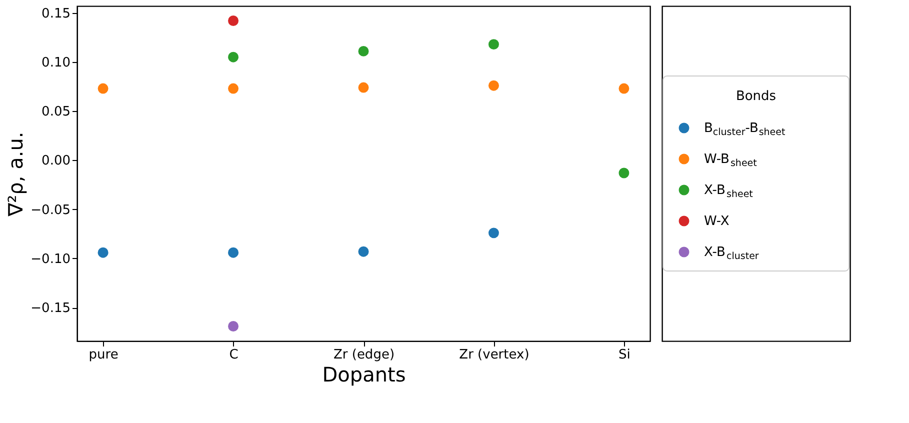 Image resolution: width=909 pixels, height=423 pixels. I want to click on x-tick-label: Zr (vertex), so click(494, 355).